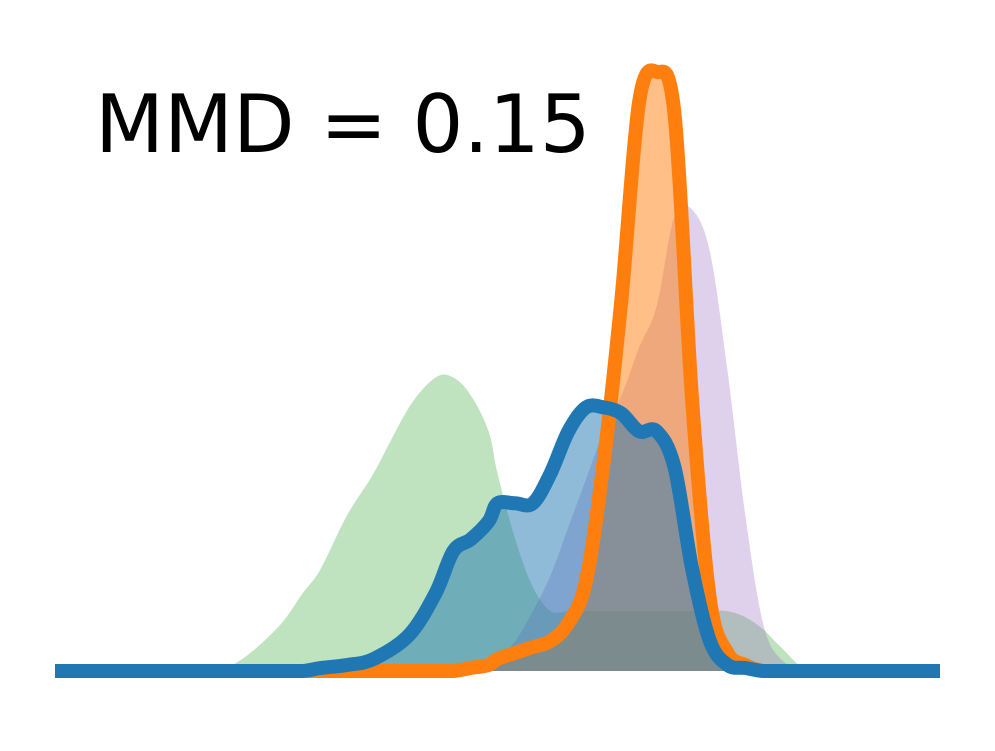 This screenshot has height=751, width=995. What do you see at coordinates (343, 124) in the screenshot?
I see `mmd-annotation: MMD = 0.15` at bounding box center [343, 124].